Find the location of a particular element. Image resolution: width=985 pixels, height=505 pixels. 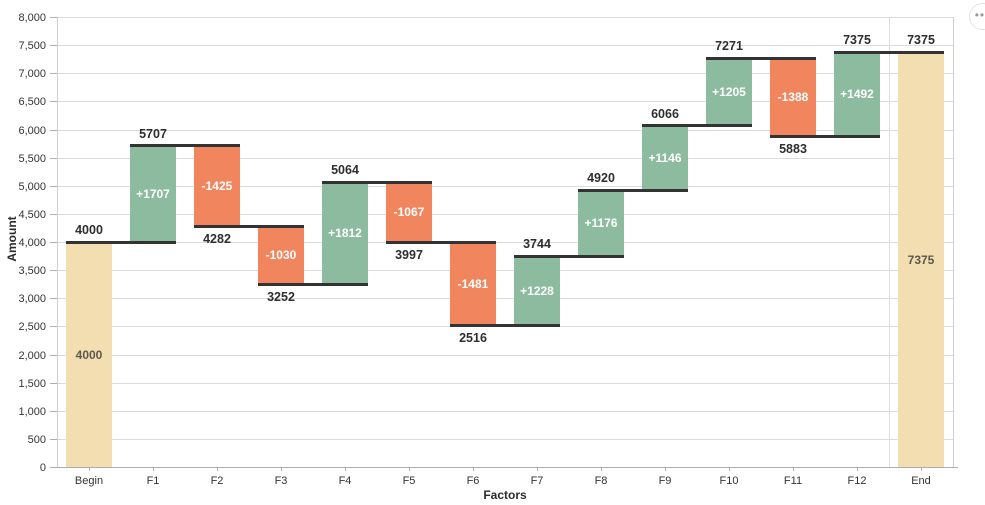

bar-value-label: 3744 is located at coordinates (537, 244).